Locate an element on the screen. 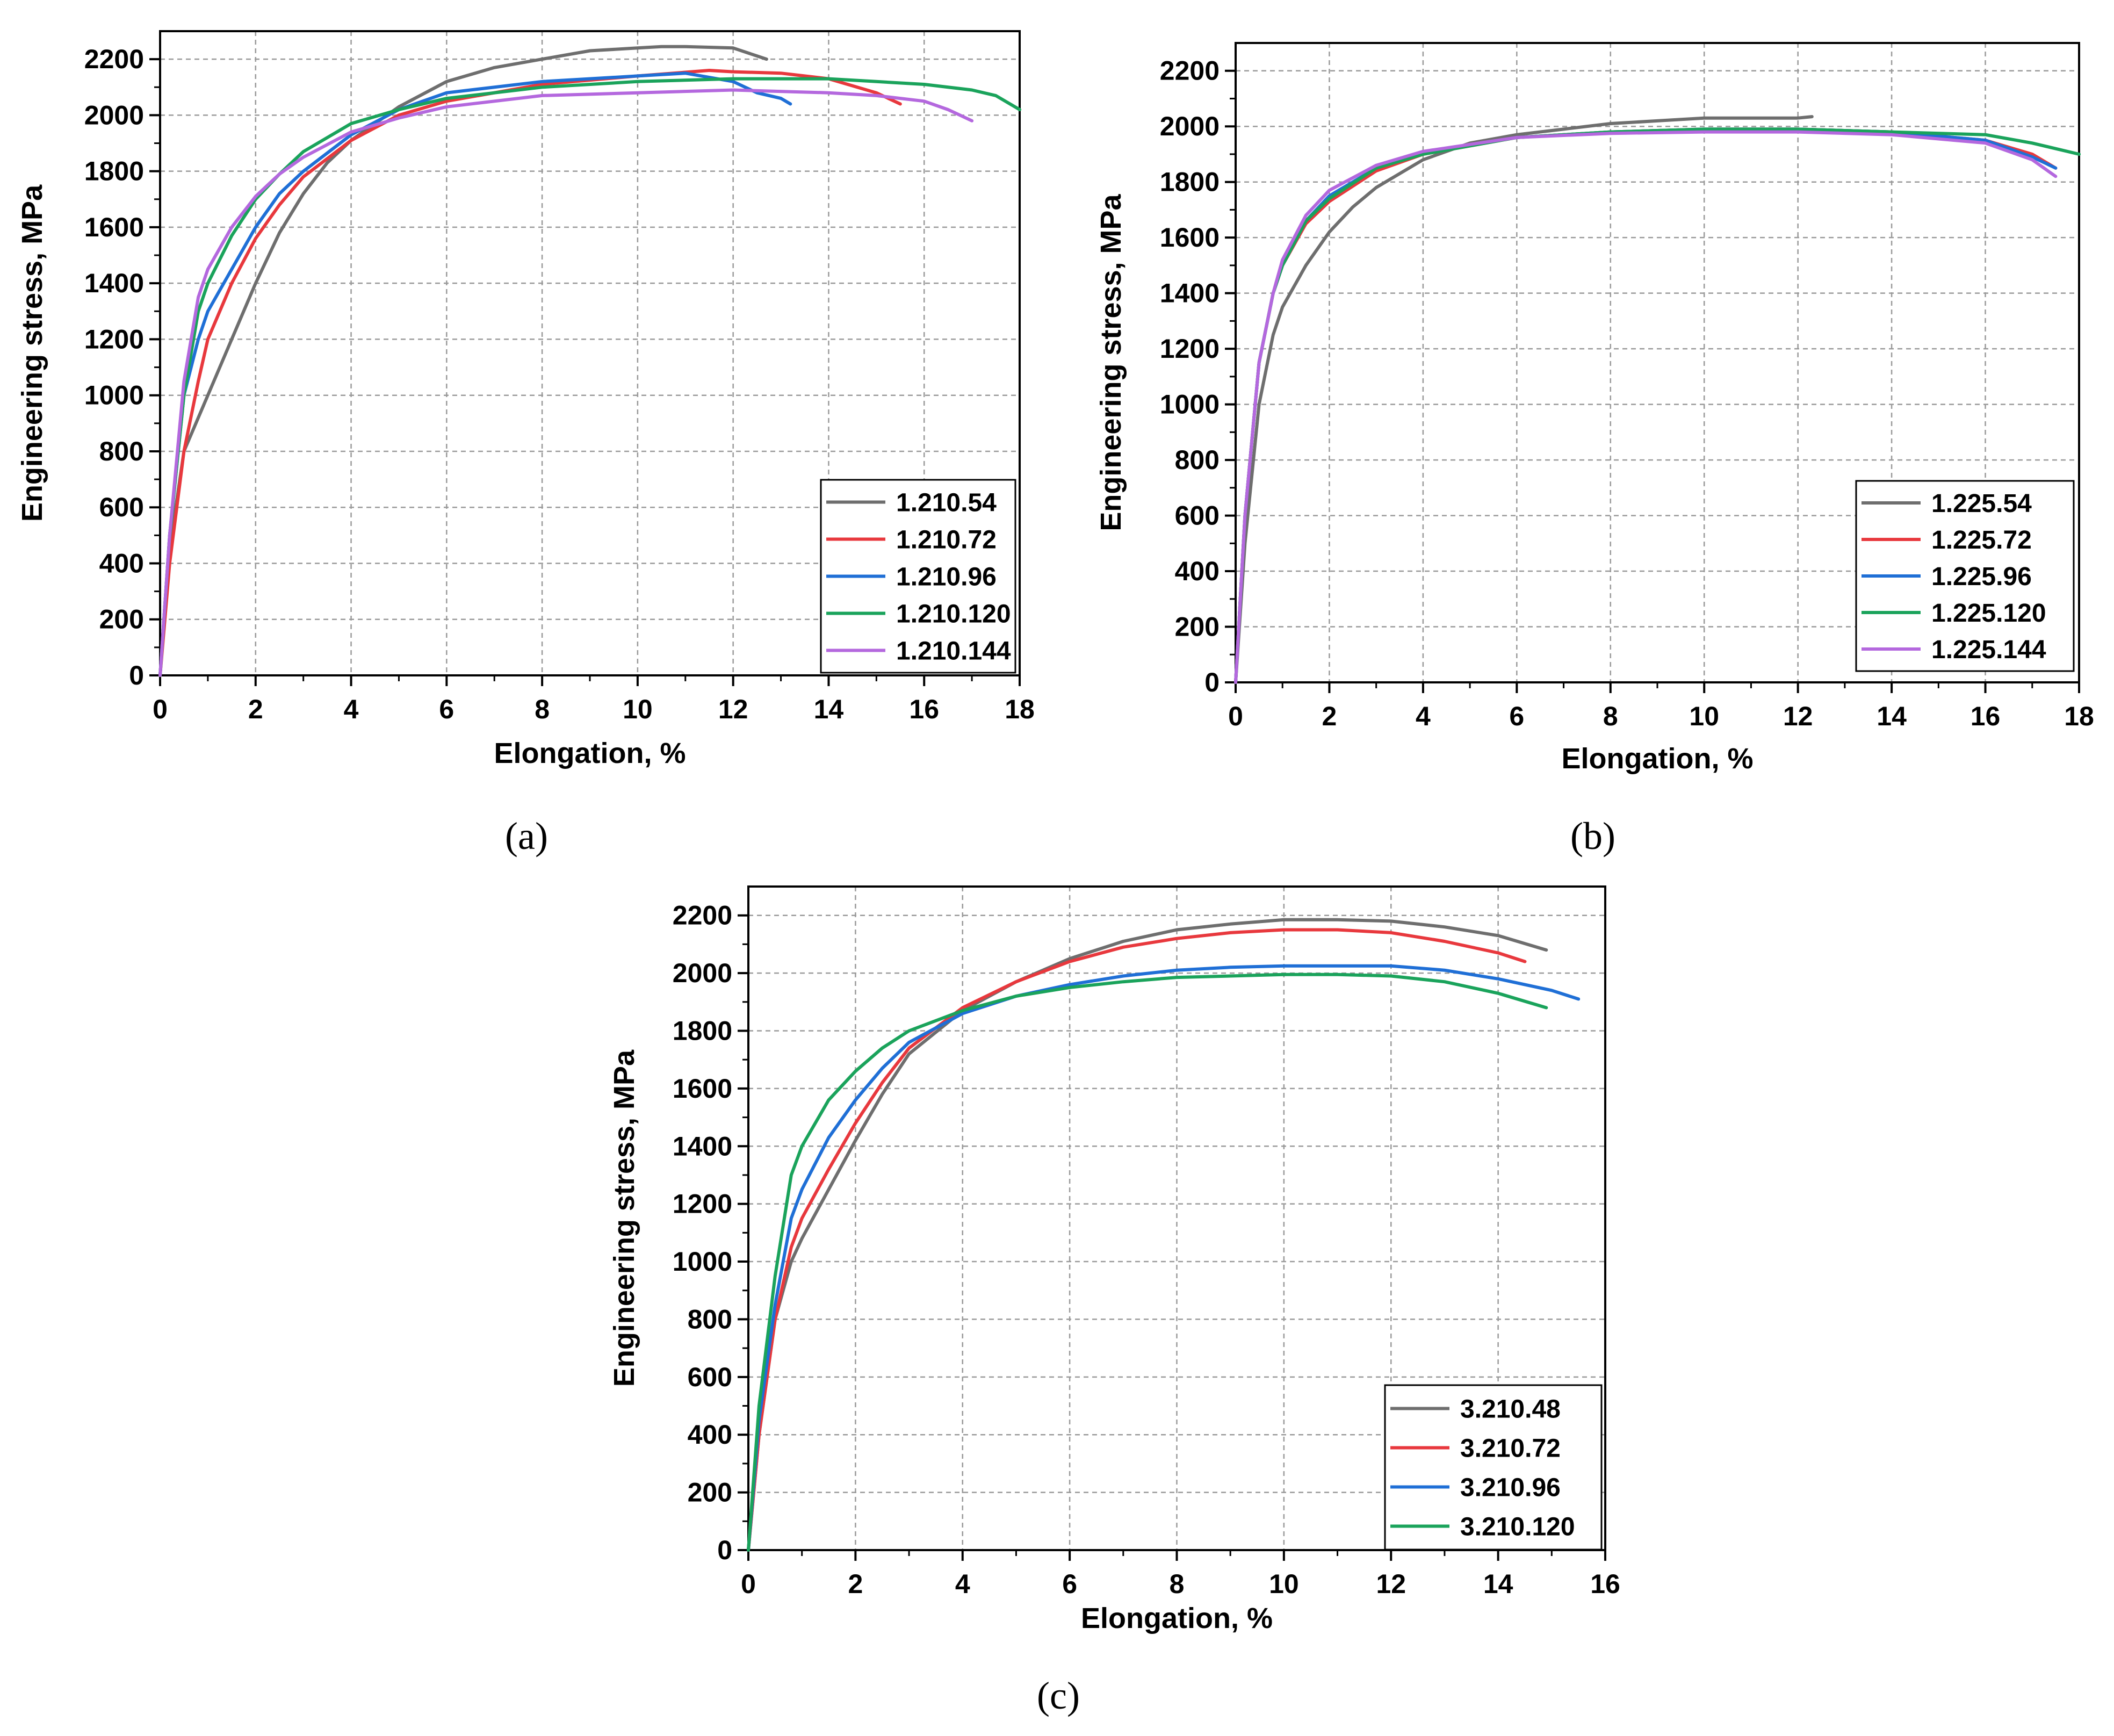  legend-label: 1.210.72 is located at coordinates (946, 540).